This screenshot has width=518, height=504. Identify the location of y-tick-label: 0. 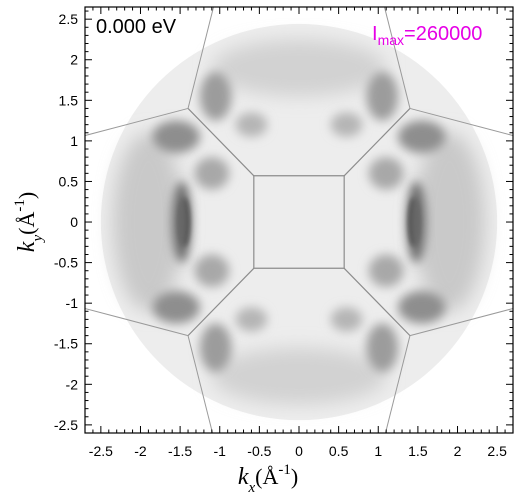
(74, 222).